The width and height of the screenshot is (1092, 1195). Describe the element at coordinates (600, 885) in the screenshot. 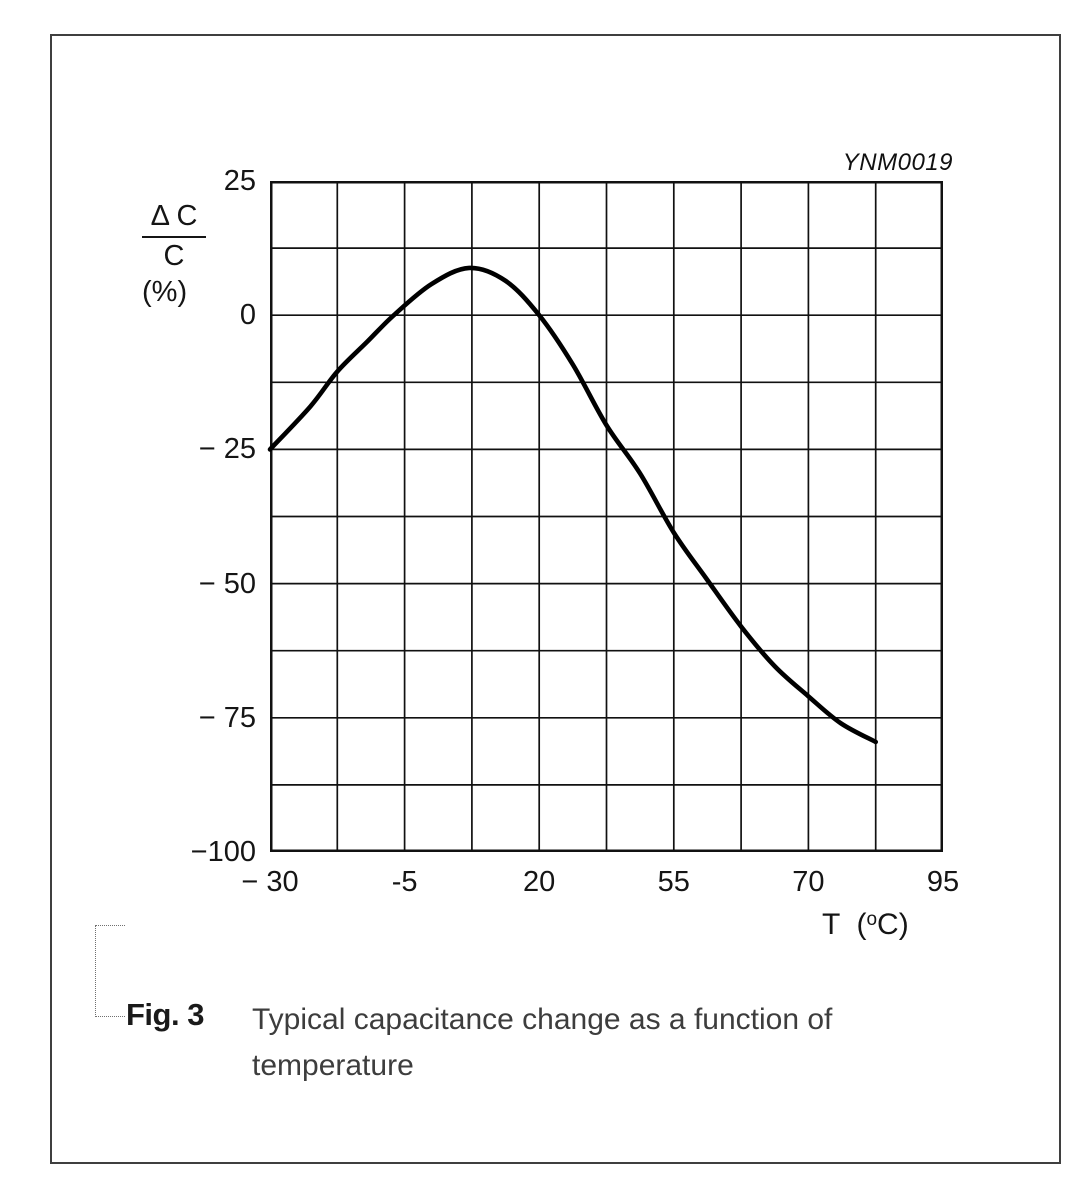

I see `x-axis-ticks: − 30 -5 20 55 70 95` at that location.